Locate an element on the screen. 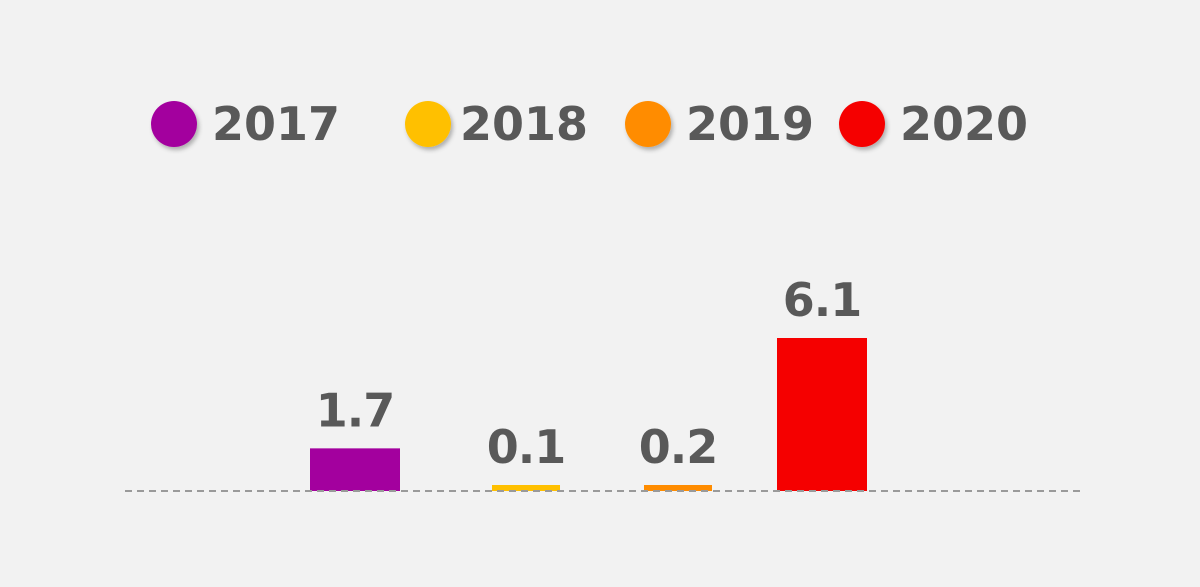  bar-2019 is located at coordinates (678, 488).